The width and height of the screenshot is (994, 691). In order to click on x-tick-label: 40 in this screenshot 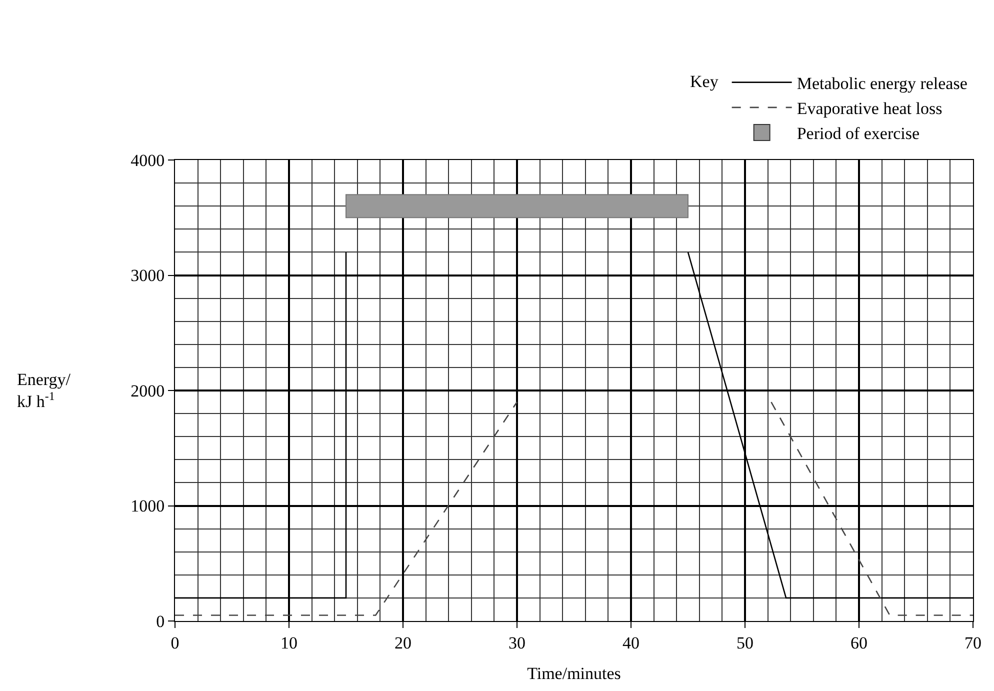, I will do `click(631, 642)`.